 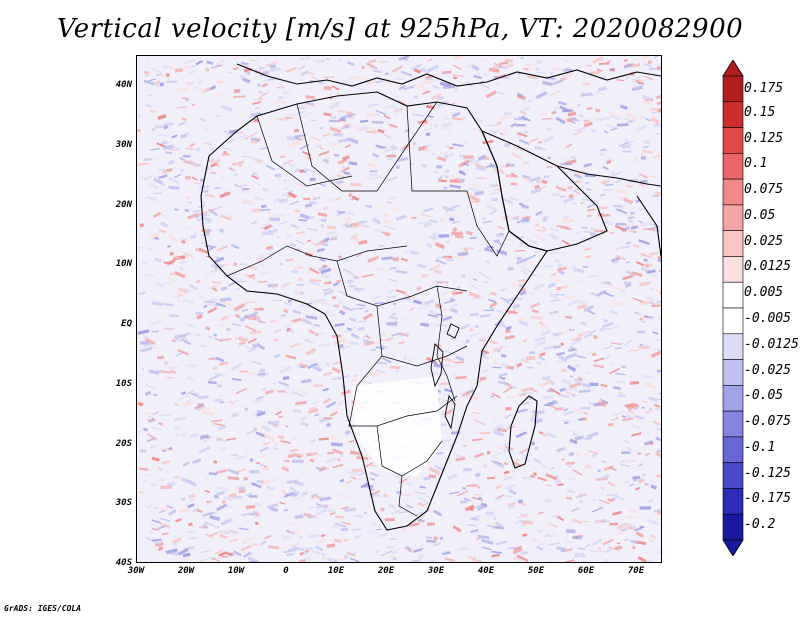 I want to click on lon-tick-label: 40E, so click(x=486, y=571).